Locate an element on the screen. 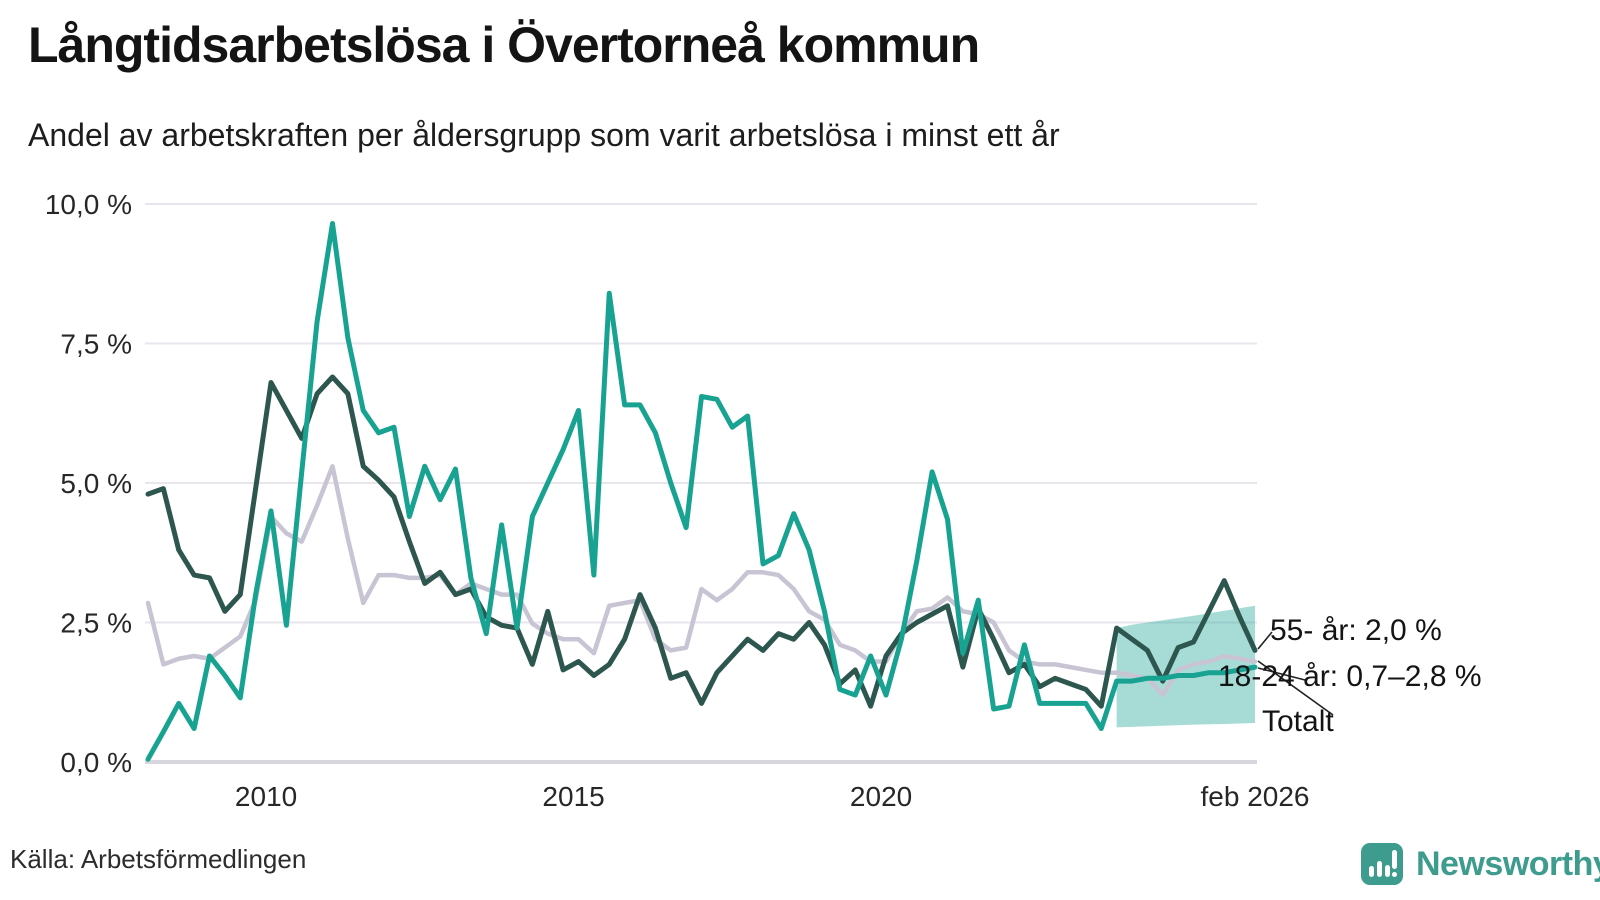  end-label-55-years: 55- år: 2,0 % is located at coordinates (1356, 630).